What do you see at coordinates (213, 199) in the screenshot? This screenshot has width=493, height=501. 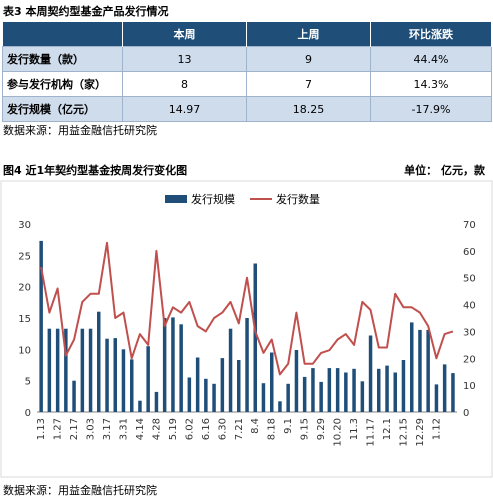 I see `legend-label-scale: 发行规模` at bounding box center [213, 199].